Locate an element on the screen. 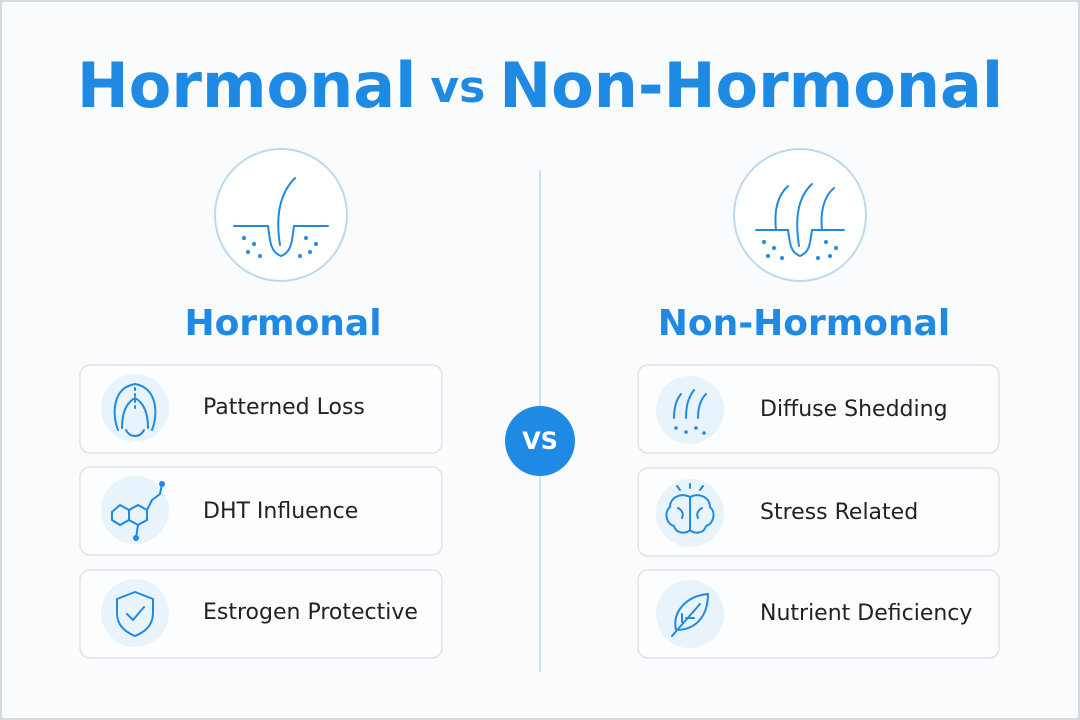 The width and height of the screenshot is (1080, 720). vs-badge-text: VS is located at coordinates (540, 441).